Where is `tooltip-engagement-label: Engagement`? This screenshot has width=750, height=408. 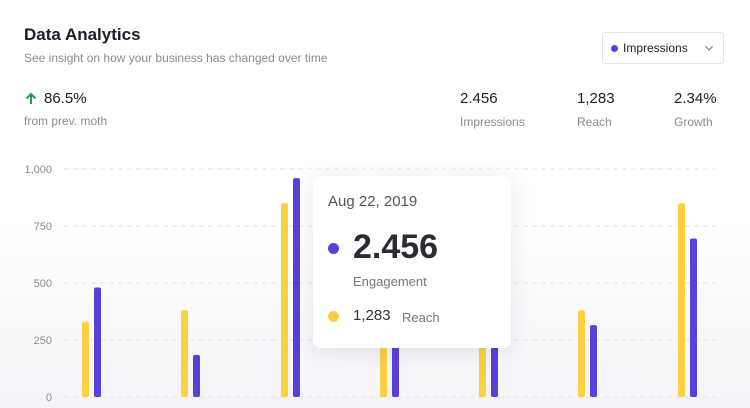
tooltip-engagement-label: Engagement is located at coordinates (390, 281).